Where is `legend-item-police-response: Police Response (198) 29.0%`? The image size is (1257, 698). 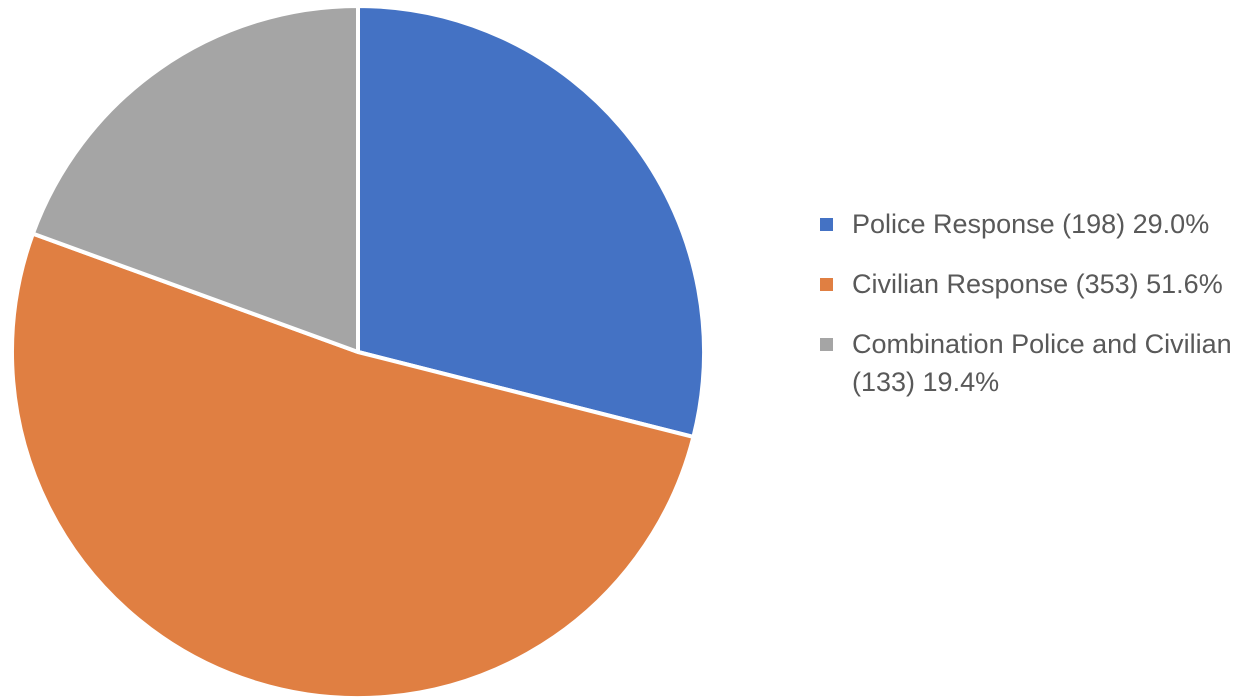 legend-item-police-response: Police Response (198) 29.0% is located at coordinates (1036, 224).